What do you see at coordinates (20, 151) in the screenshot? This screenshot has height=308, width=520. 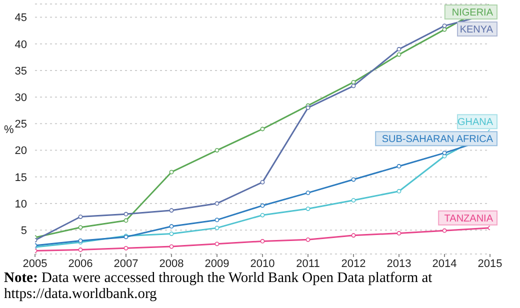 I see `y-tick-label: 20` at bounding box center [20, 151].